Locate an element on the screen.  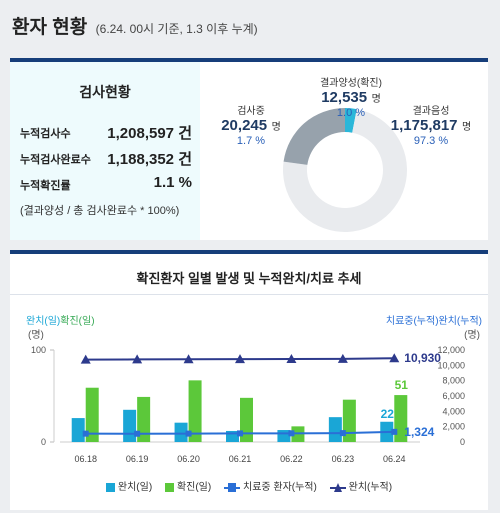
donut-label-pct: 1.0 % is located at coordinates (351, 113).